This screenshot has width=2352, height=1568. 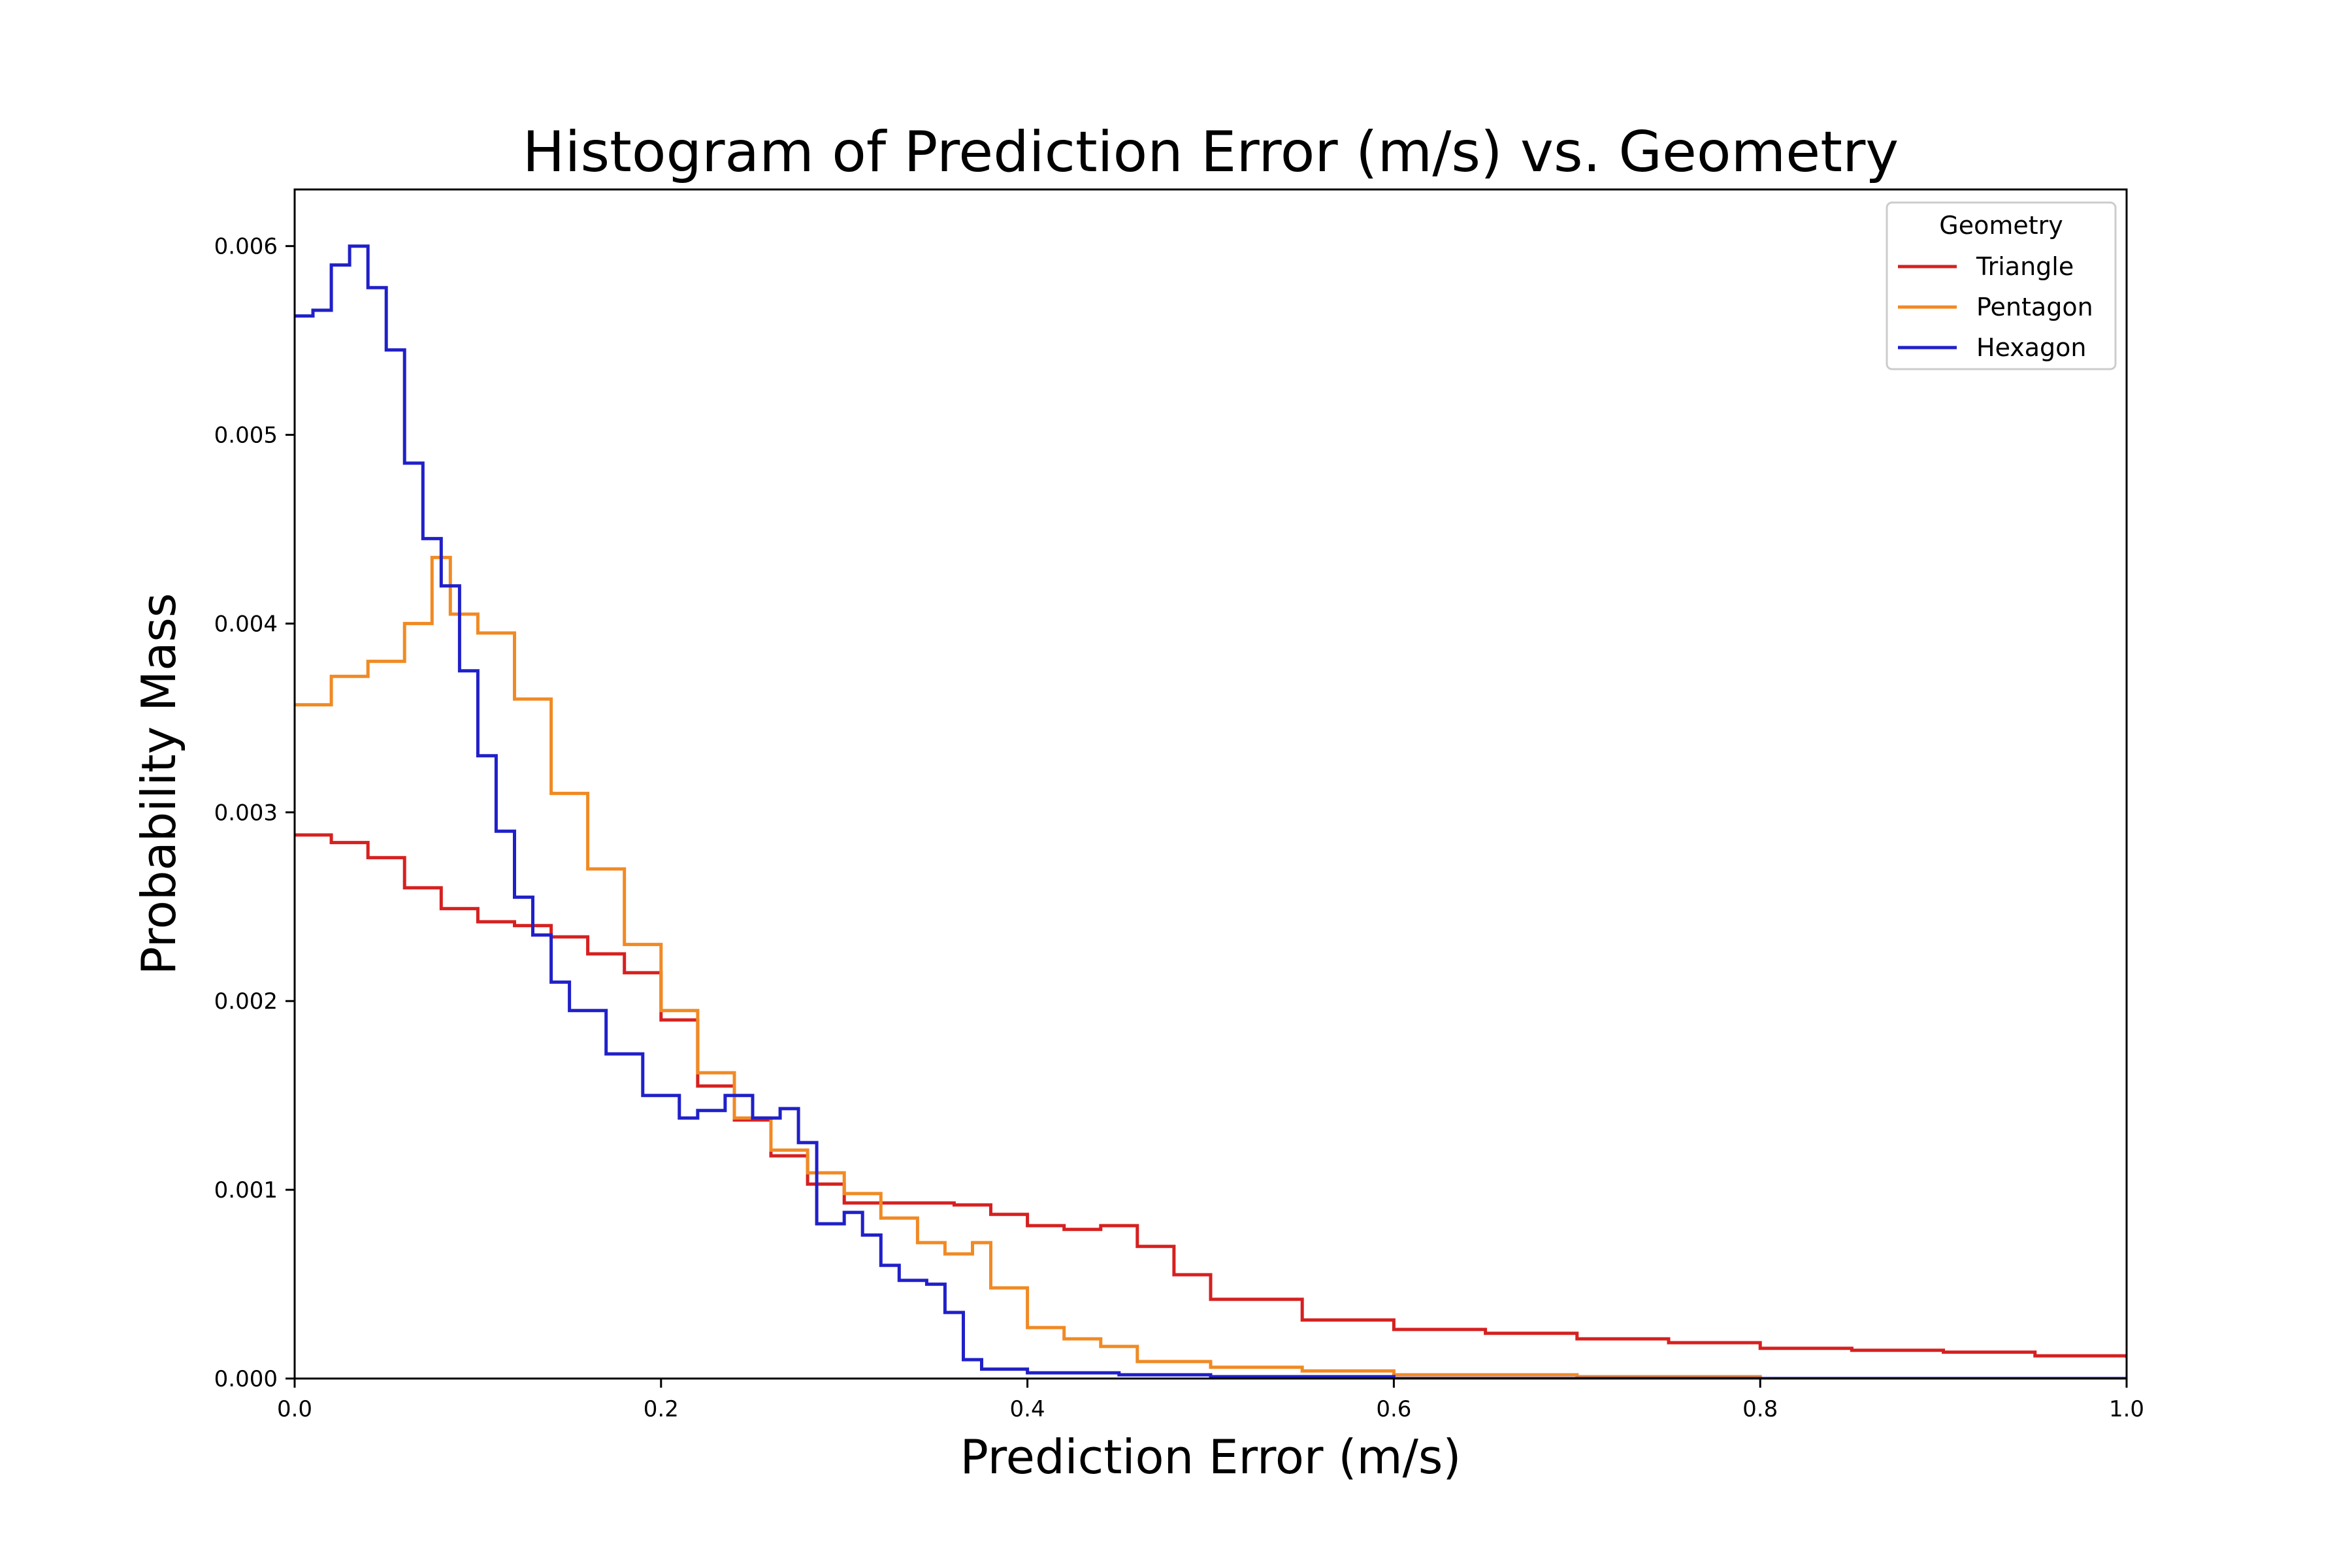 I want to click on legend-label-pentagon: Pentagon, so click(x=2034, y=307).